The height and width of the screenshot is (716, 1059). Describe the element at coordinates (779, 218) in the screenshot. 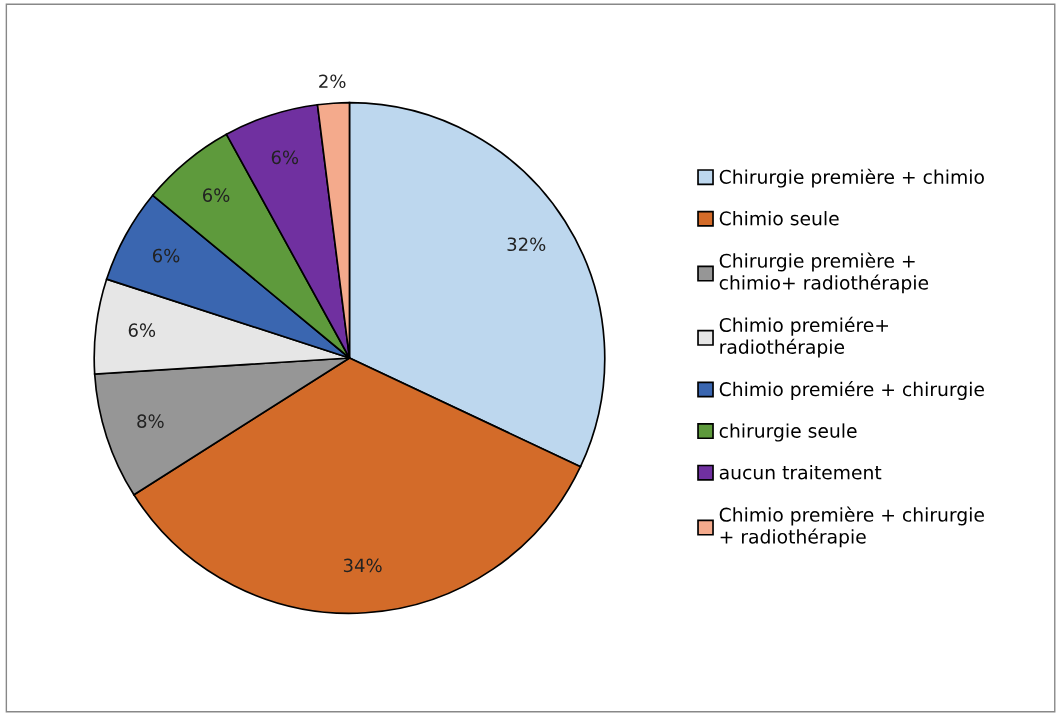

I see `legend-label: Chimio seule` at that location.